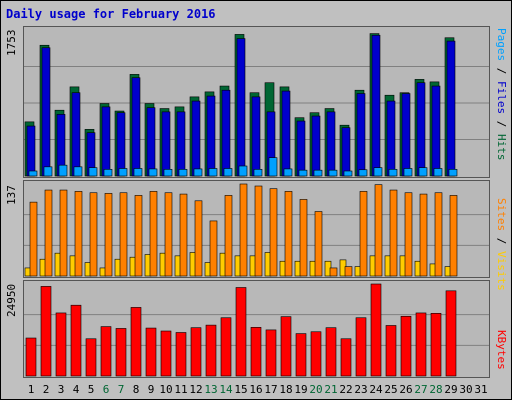  What do you see at coordinates (61, 389) in the screenshot?
I see `day-label-3: 3` at bounding box center [61, 389].